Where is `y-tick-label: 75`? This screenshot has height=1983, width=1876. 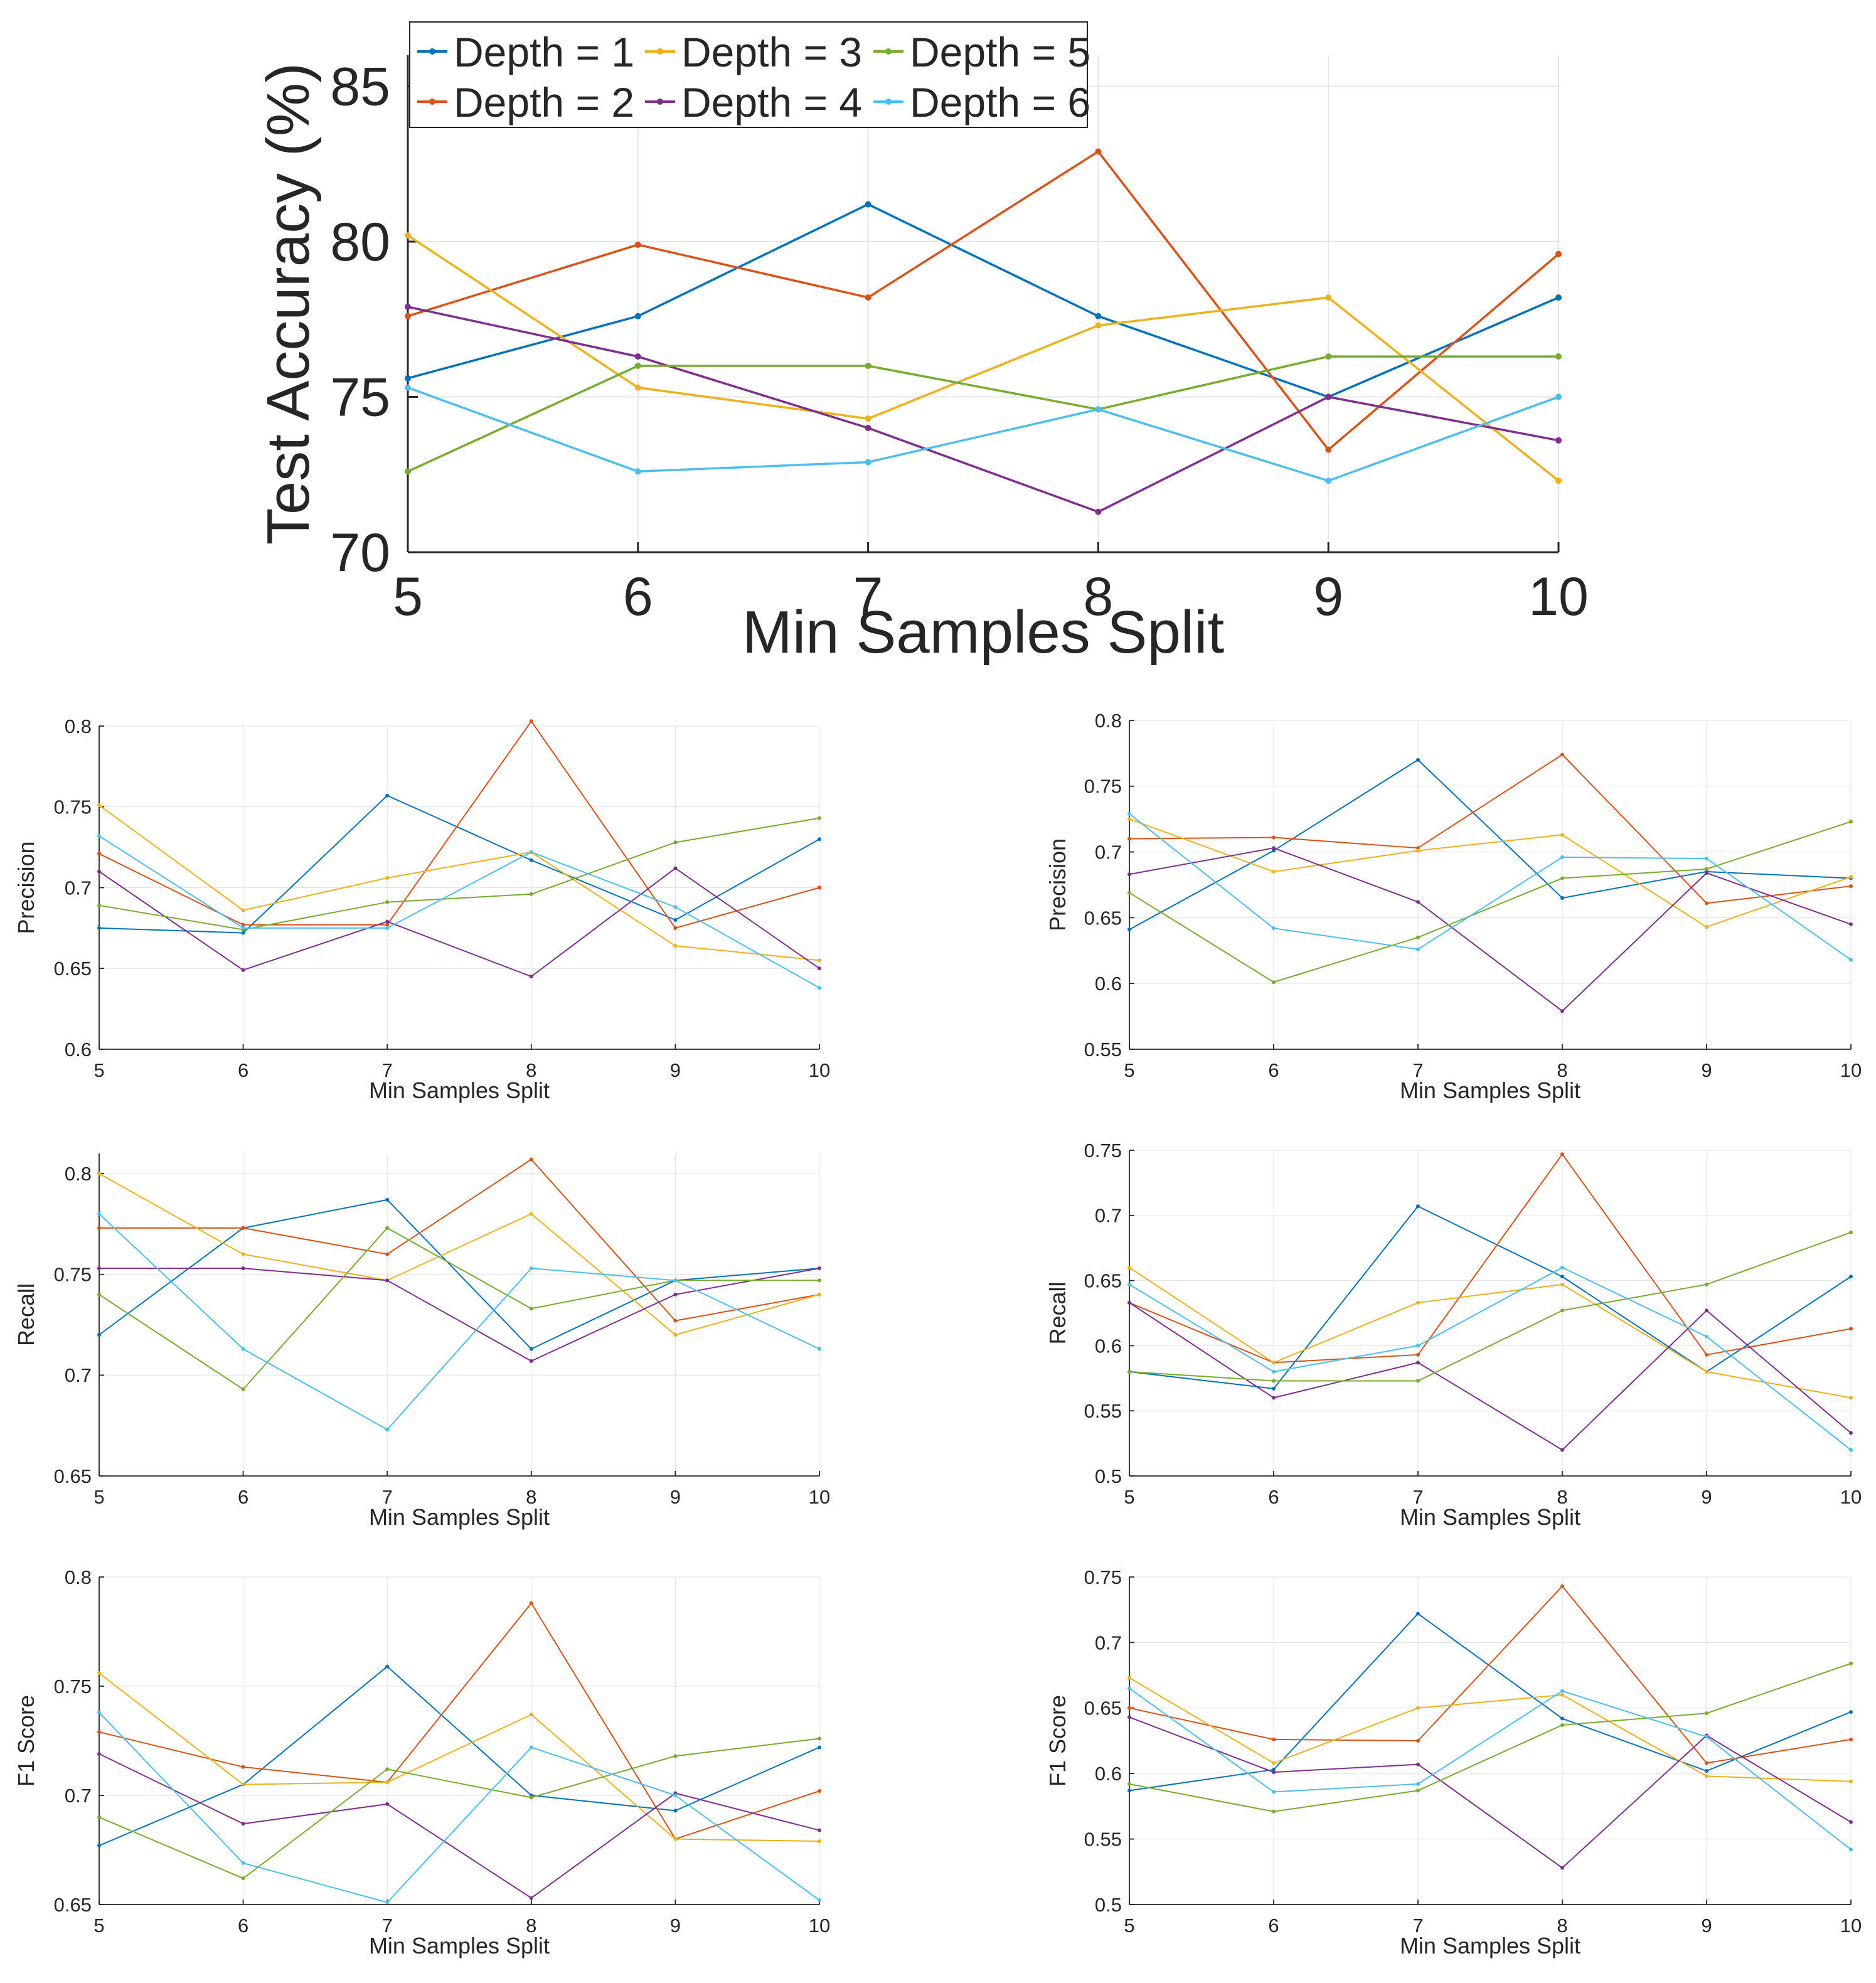 y-tick-label: 75 is located at coordinates (360, 398).